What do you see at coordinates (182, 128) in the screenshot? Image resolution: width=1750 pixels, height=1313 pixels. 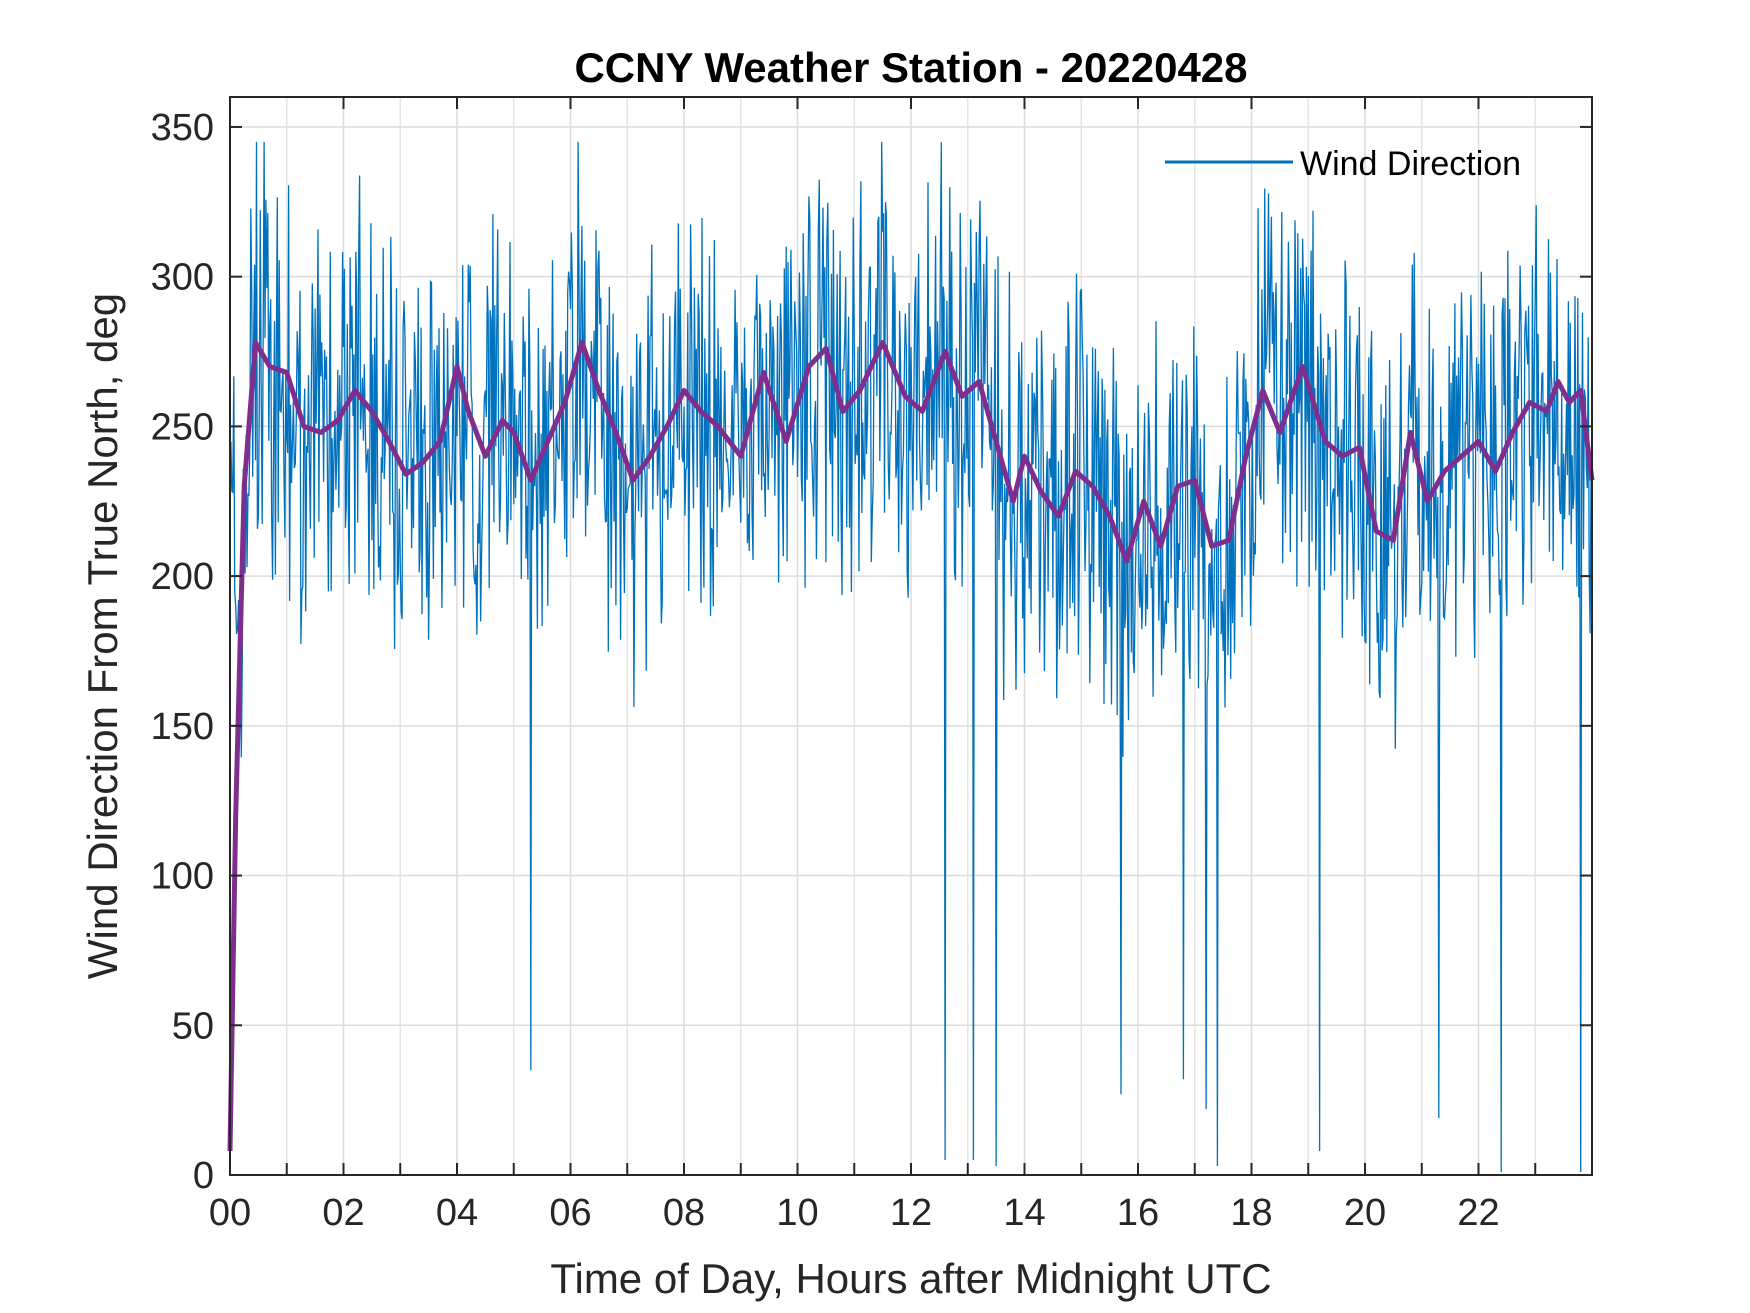 I see `y-tick-label-350: 350` at bounding box center [182, 128].